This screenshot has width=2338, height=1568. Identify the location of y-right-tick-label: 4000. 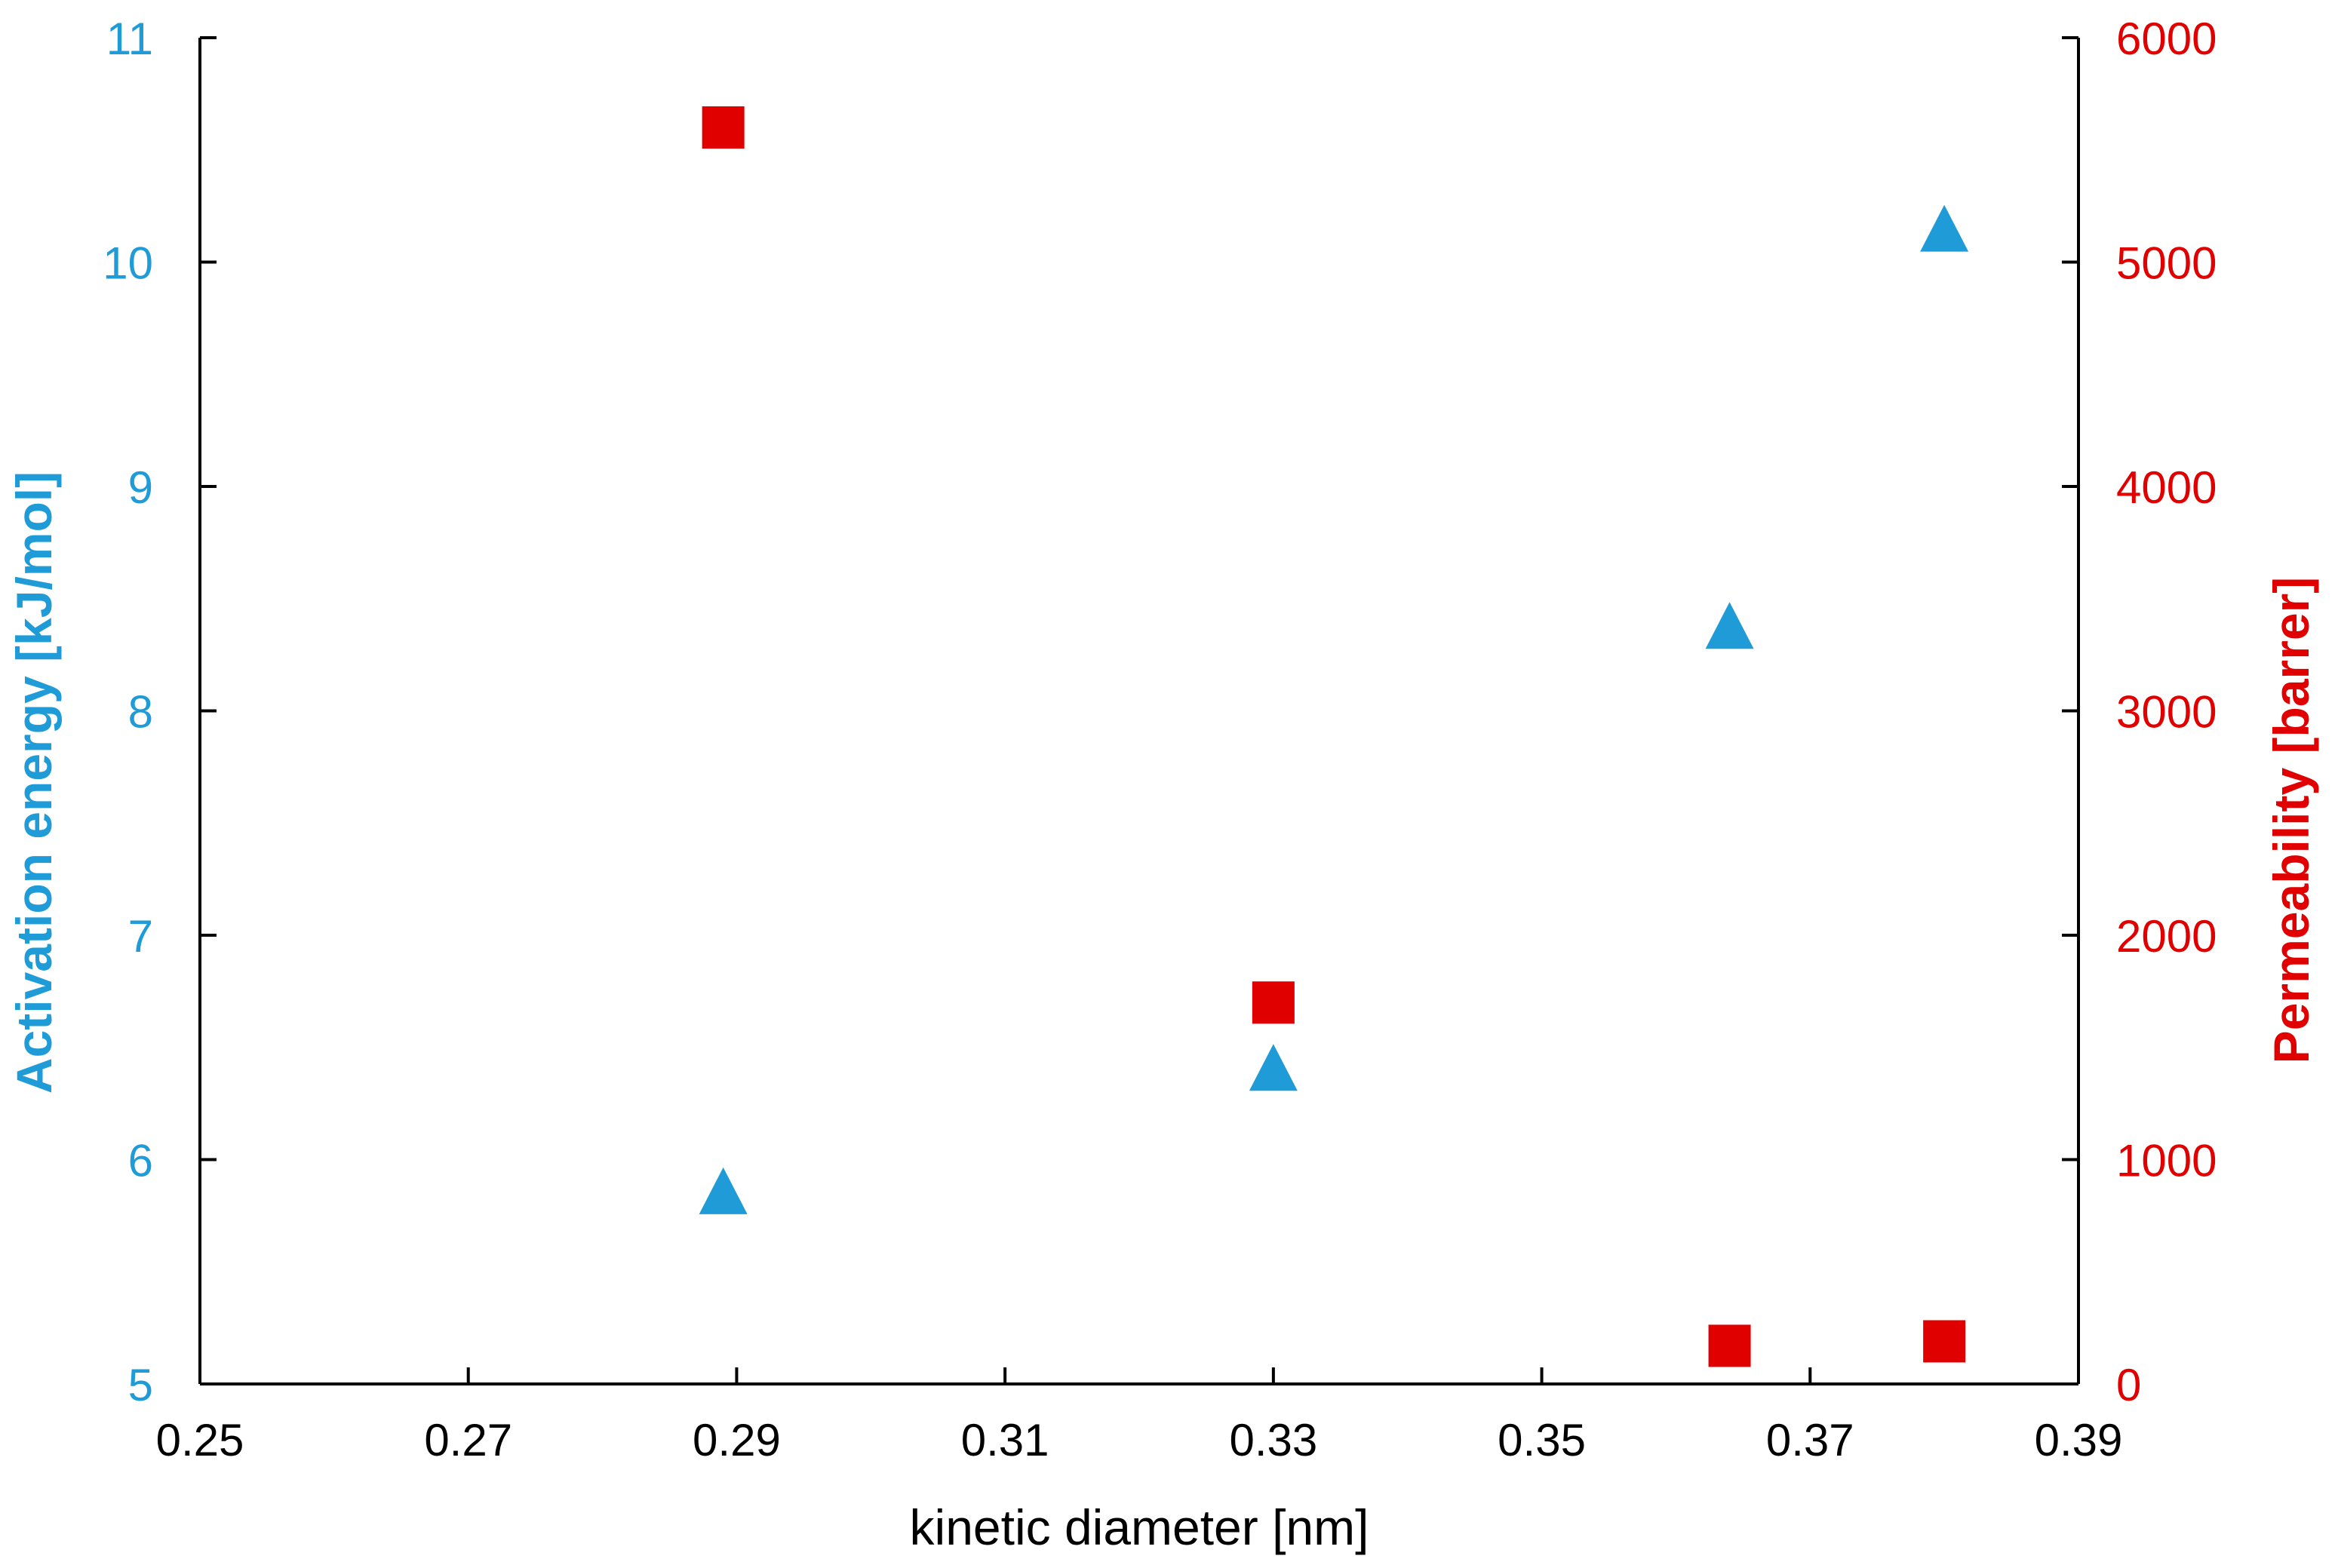
(2166, 488).